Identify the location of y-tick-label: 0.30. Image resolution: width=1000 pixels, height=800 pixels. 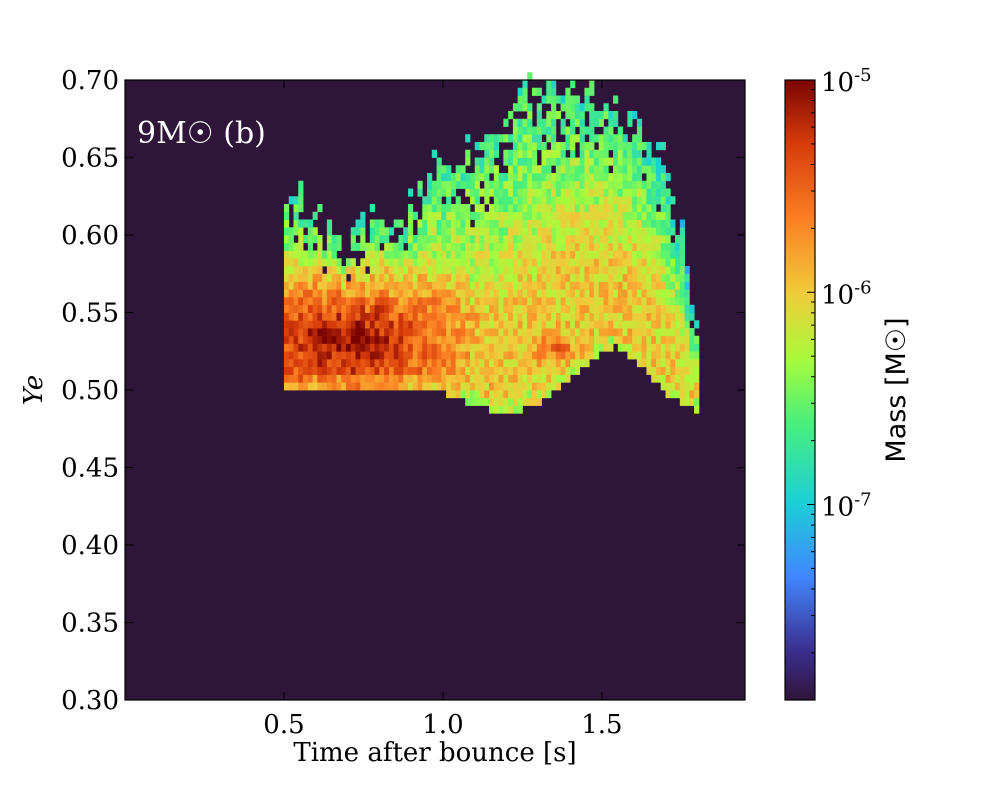
(90, 701).